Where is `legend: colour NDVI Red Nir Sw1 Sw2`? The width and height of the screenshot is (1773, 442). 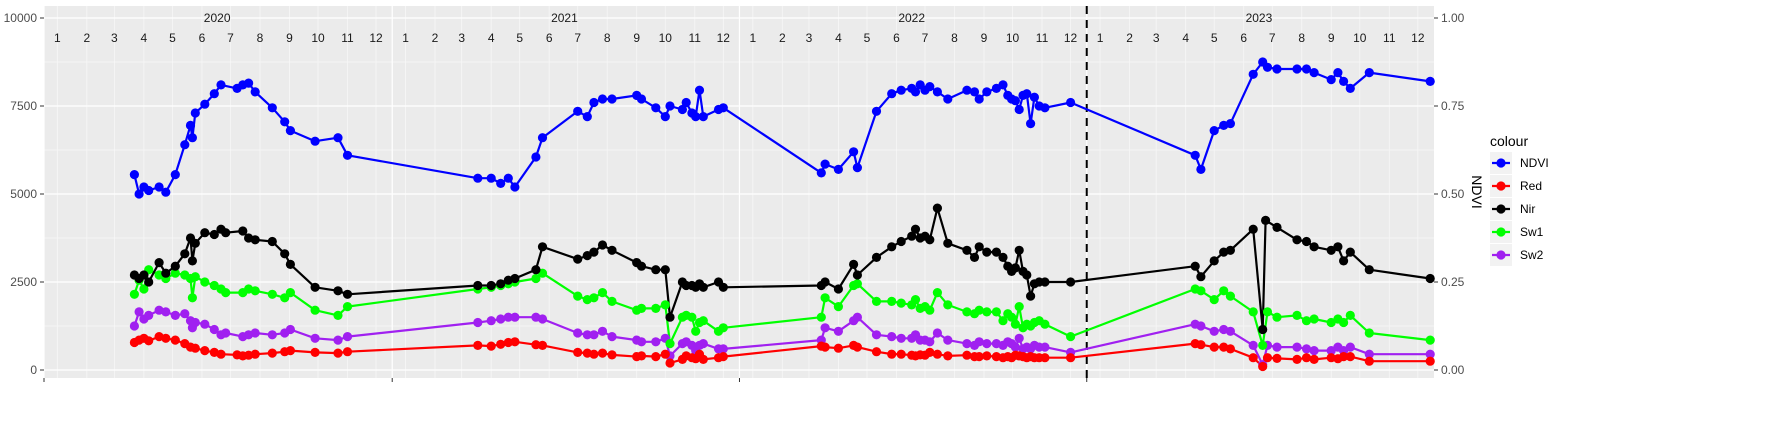
legend: colour NDVI Red Nir Sw1 Sw2 is located at coordinates (1519, 199).